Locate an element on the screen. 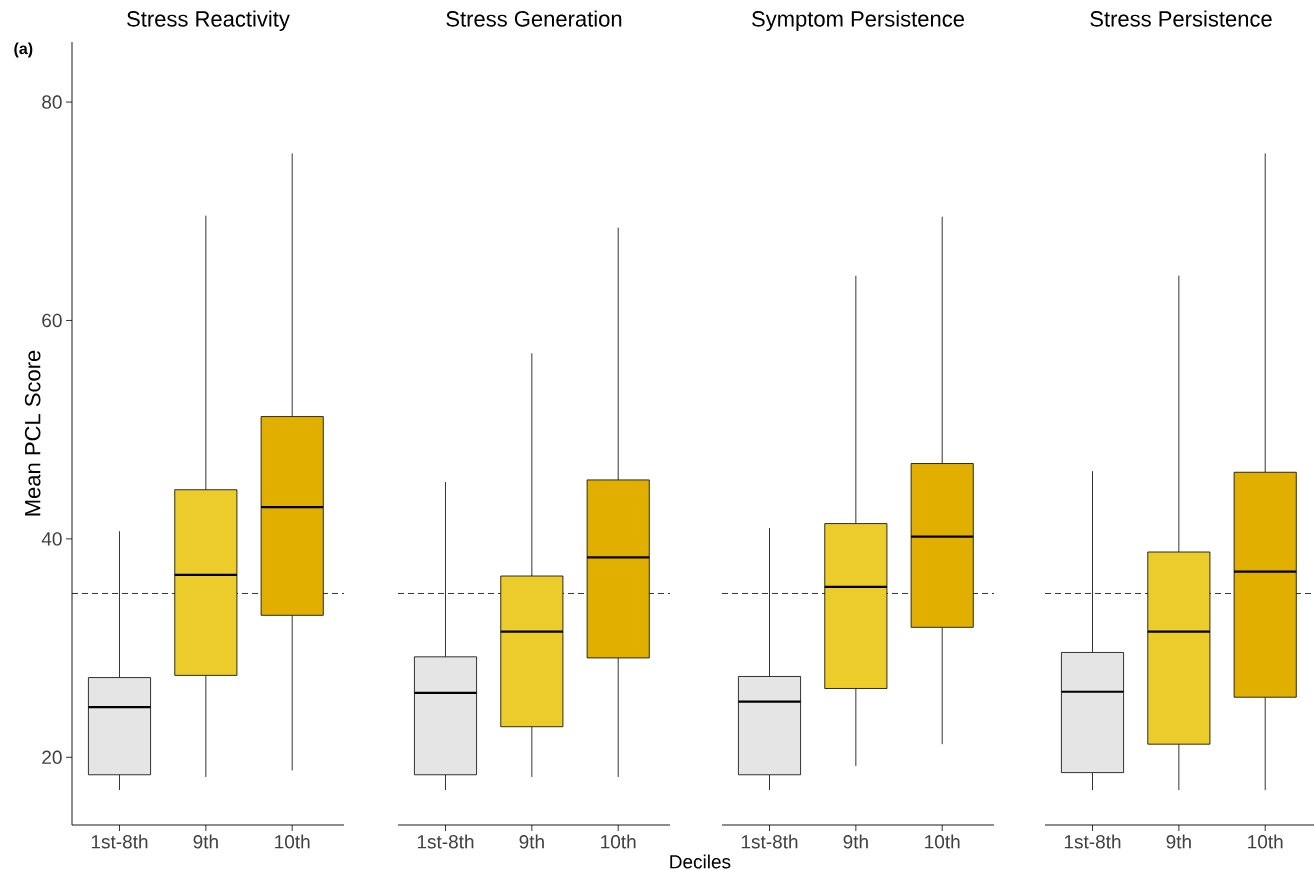  y-tick-label: 40 is located at coordinates (51, 539).